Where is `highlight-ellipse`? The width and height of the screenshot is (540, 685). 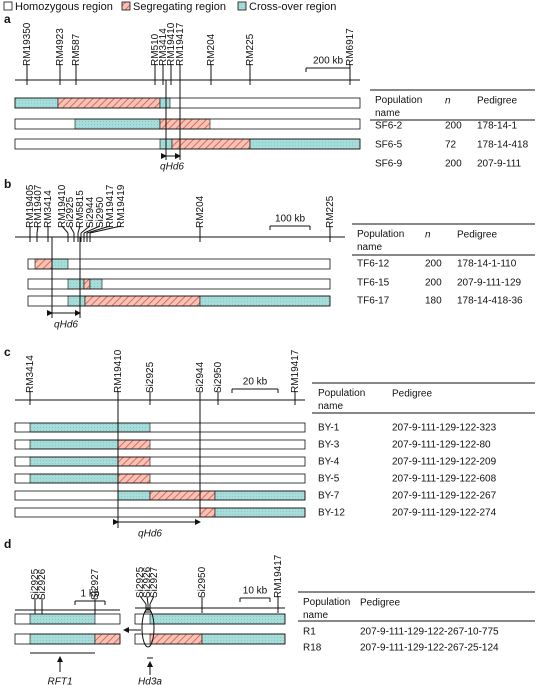
highlight-ellipse is located at coordinates (148, 628).